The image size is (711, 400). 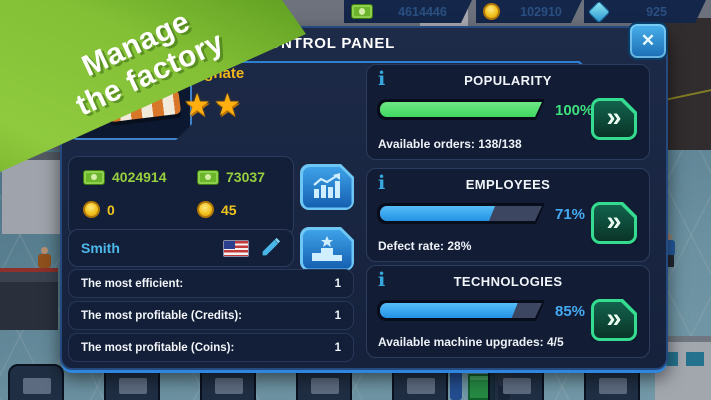 I want to click on popularity-progress-bar, so click(x=461, y=109).